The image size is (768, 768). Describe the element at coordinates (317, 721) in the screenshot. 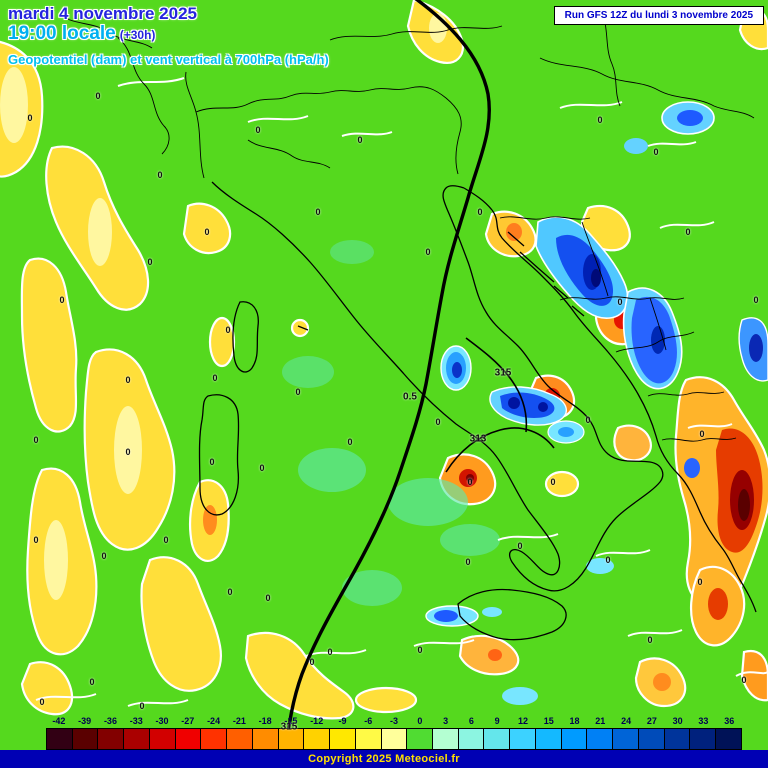

I see `colorbar-tick-label: -12` at that location.